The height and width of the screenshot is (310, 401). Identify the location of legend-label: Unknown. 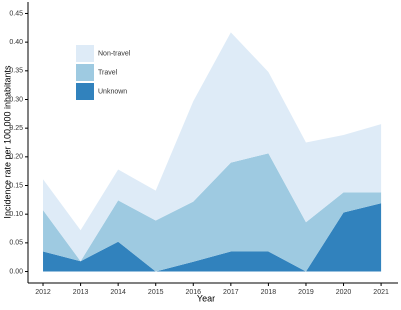
(112, 91).